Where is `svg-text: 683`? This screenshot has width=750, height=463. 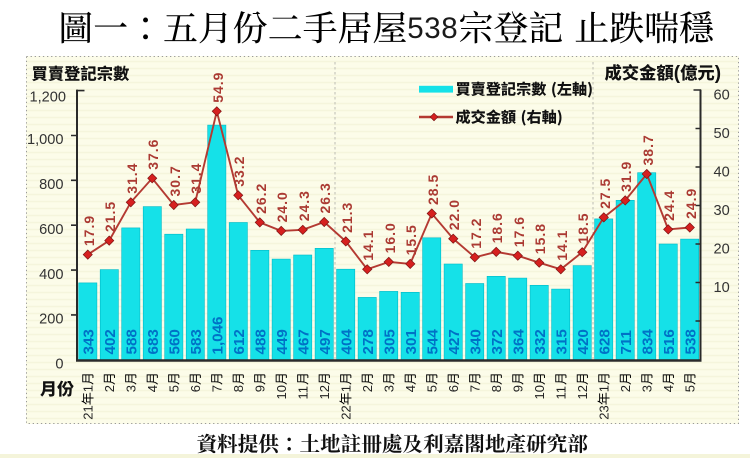 svg-text: 683 is located at coordinates (153, 341).